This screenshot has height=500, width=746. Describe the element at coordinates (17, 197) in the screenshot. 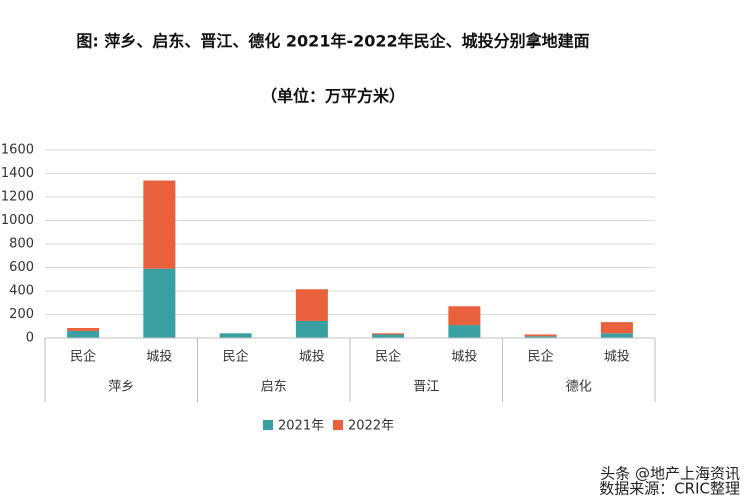

I see `y-tick-label: 1200` at that location.